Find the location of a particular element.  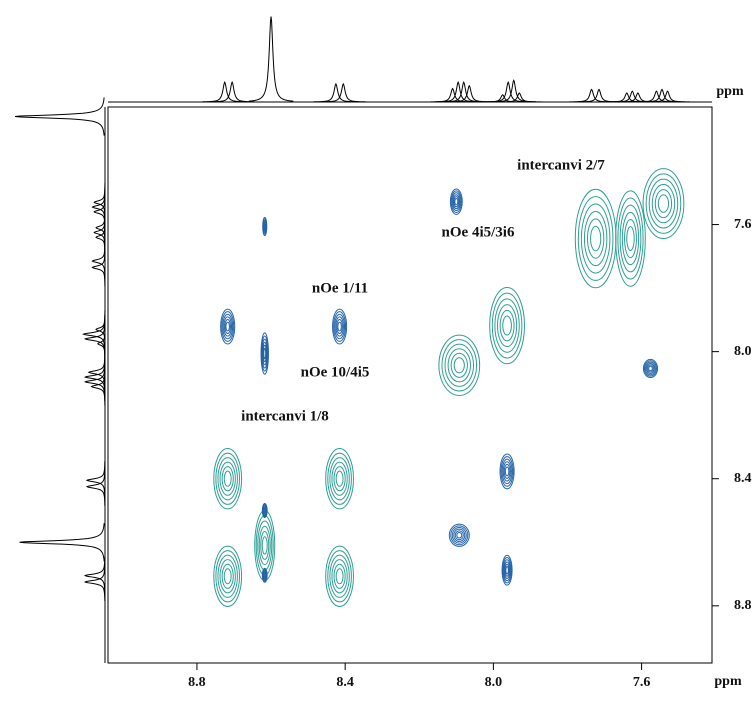

y-axis-label: ppm is located at coordinates (730, 91).